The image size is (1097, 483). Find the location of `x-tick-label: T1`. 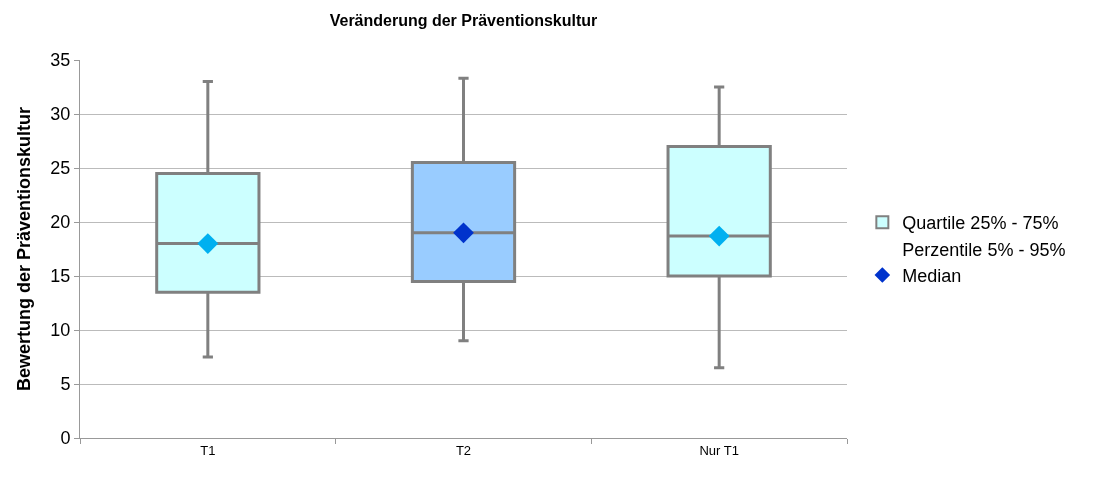

x-tick-label: T1 is located at coordinates (208, 450).